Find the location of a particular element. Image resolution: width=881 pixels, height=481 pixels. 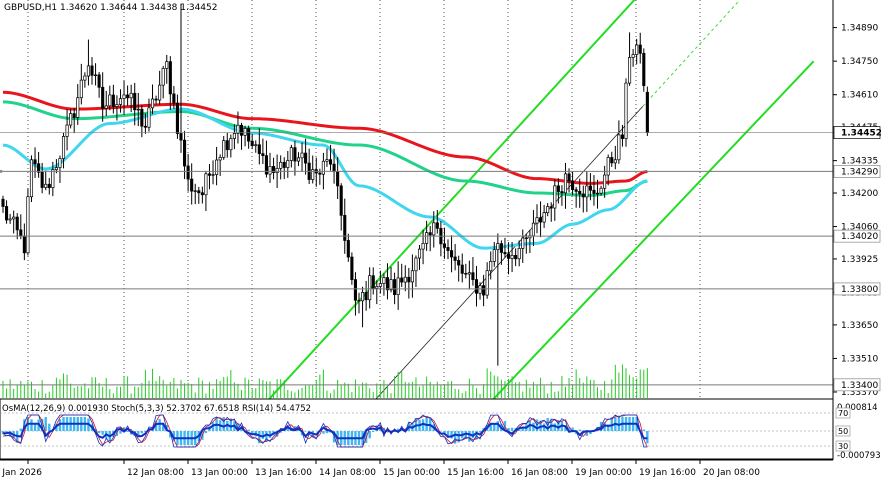

indicator-window is located at coordinates (417, 429).